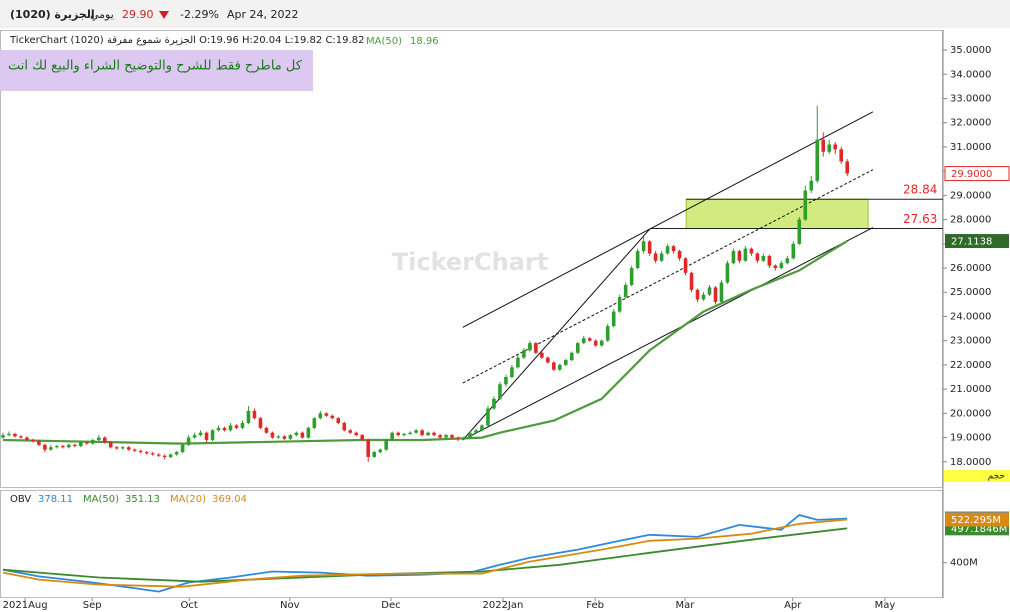  Describe the element at coordinates (52, 14) in the screenshot. I see `symbol: الجزيرة (1020)` at that location.